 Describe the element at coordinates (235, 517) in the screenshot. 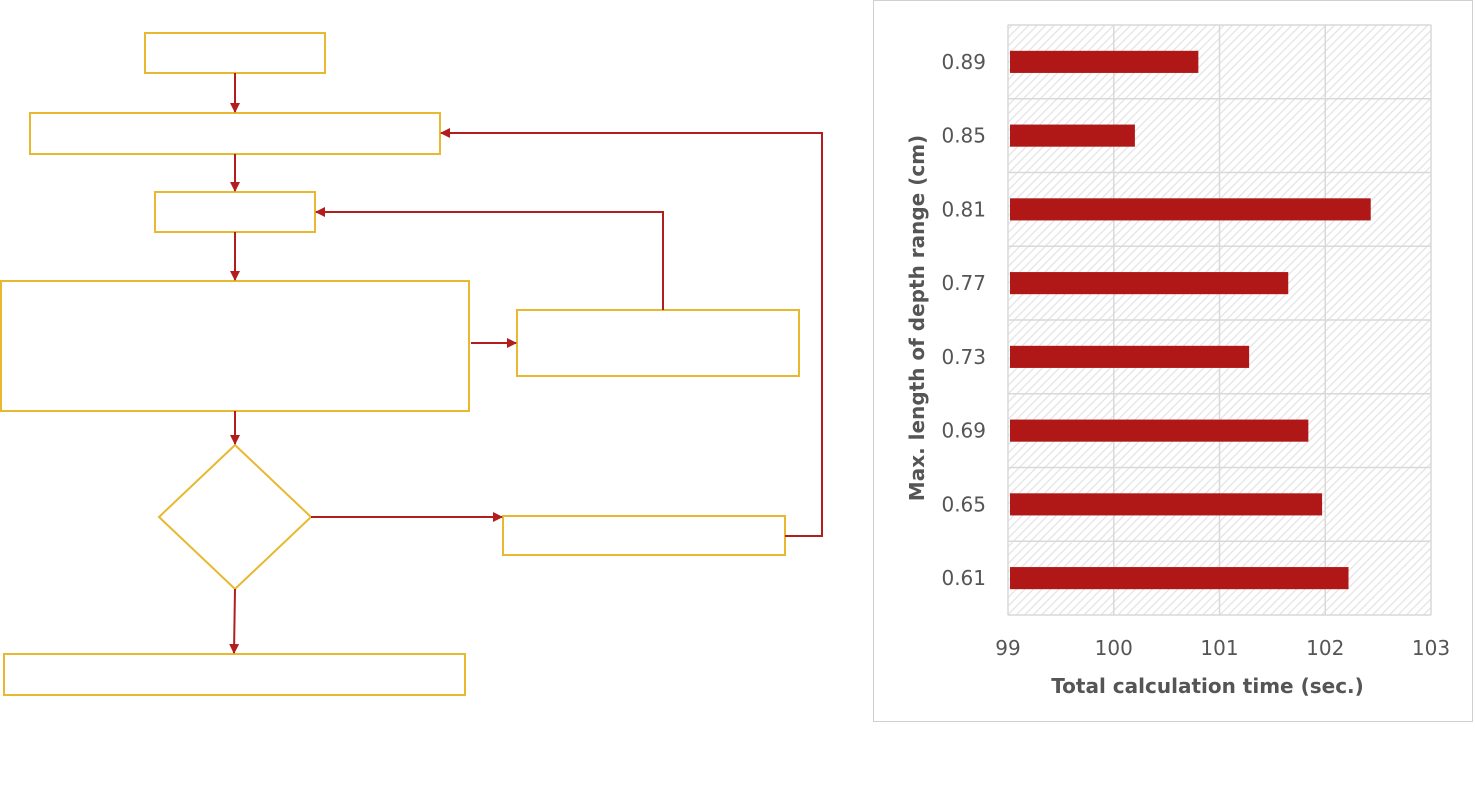

I see `flow-decision-diamond` at that location.